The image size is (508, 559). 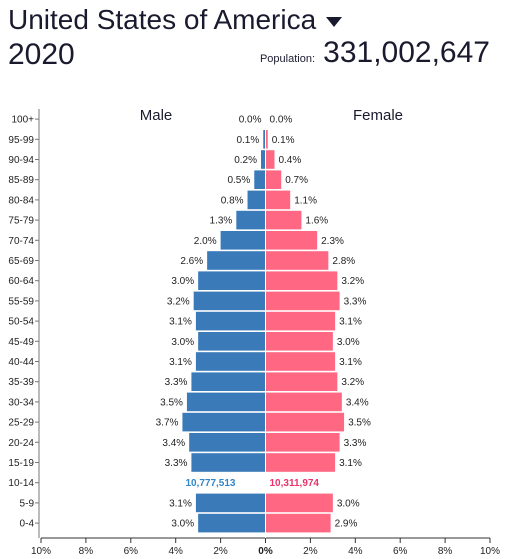 I want to click on age-group-label: 30-34, so click(x=21, y=402).